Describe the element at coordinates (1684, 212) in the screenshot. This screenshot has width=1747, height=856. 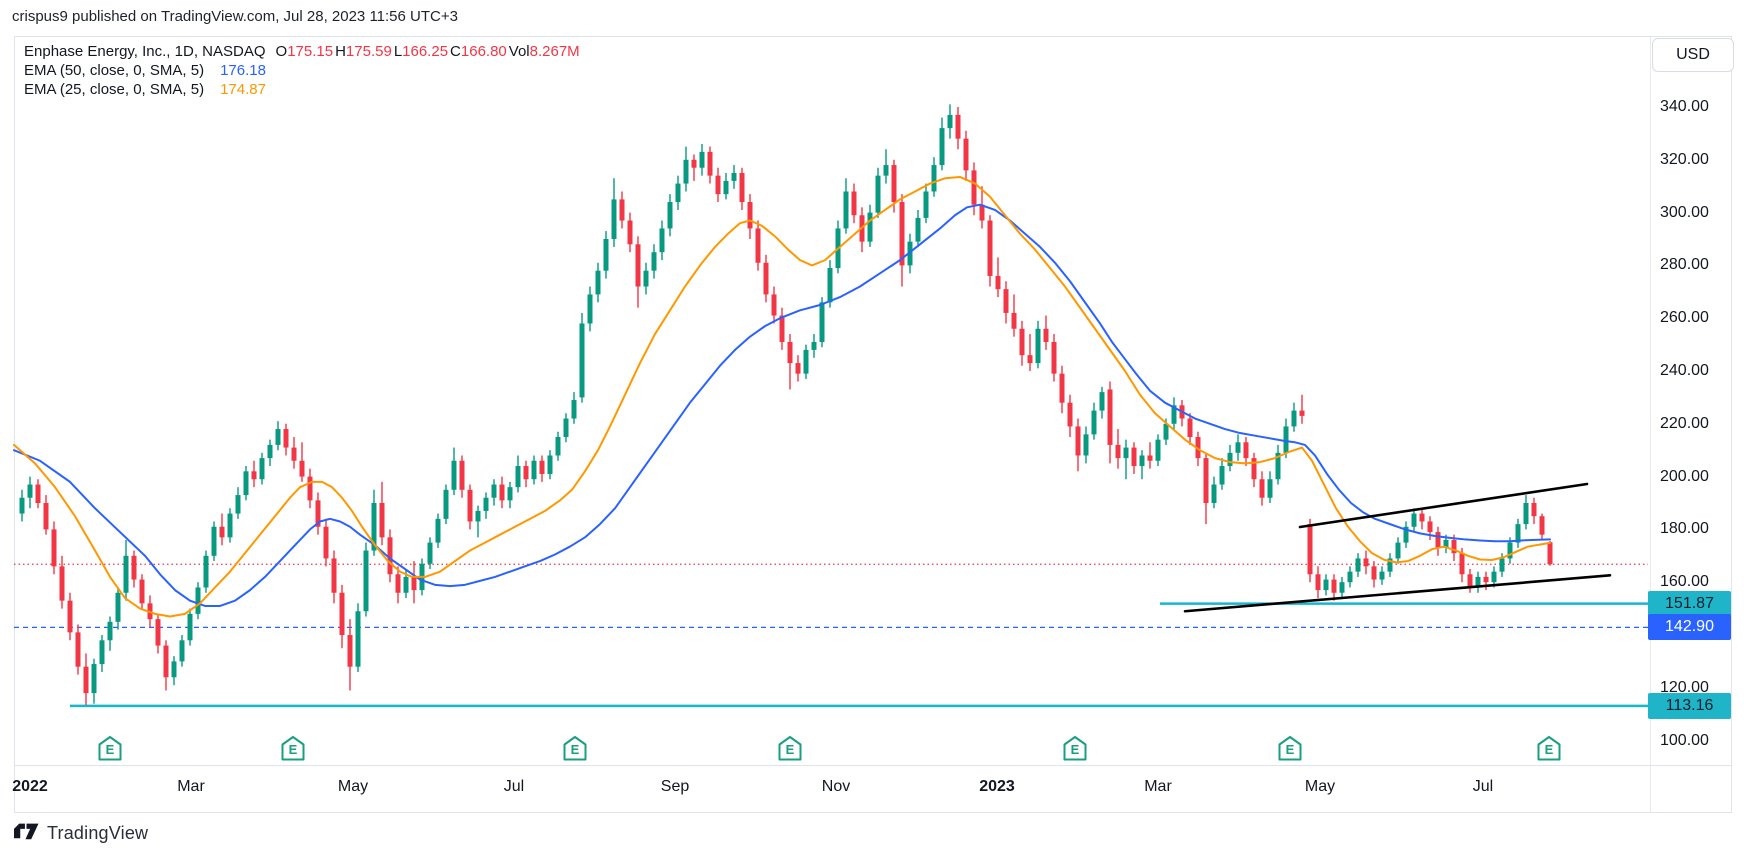
I see `price-label-300.00: 300.00` at that location.